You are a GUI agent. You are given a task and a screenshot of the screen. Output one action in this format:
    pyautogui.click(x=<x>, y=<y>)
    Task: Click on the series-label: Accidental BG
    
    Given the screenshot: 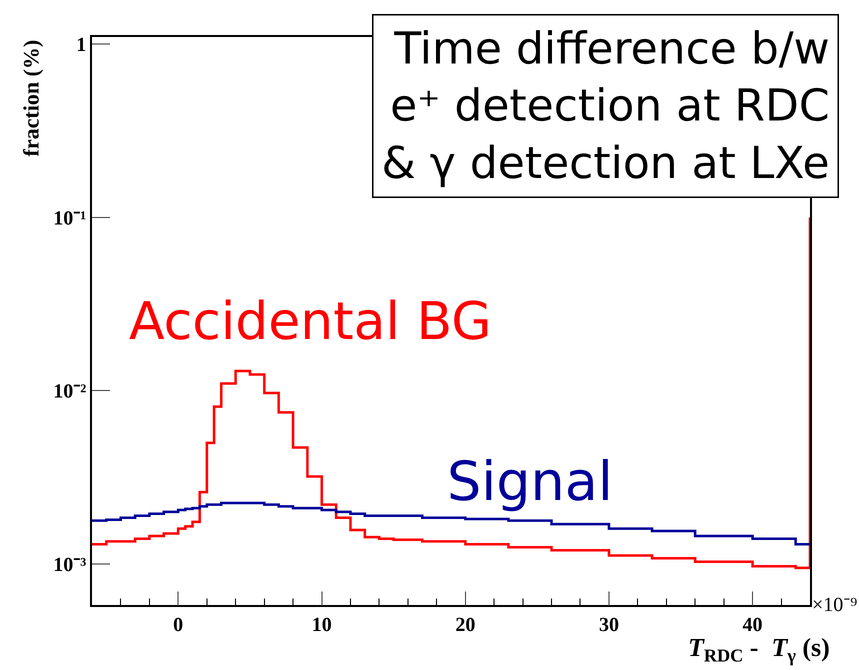 What is the action you would take?
    pyautogui.click(x=310, y=322)
    